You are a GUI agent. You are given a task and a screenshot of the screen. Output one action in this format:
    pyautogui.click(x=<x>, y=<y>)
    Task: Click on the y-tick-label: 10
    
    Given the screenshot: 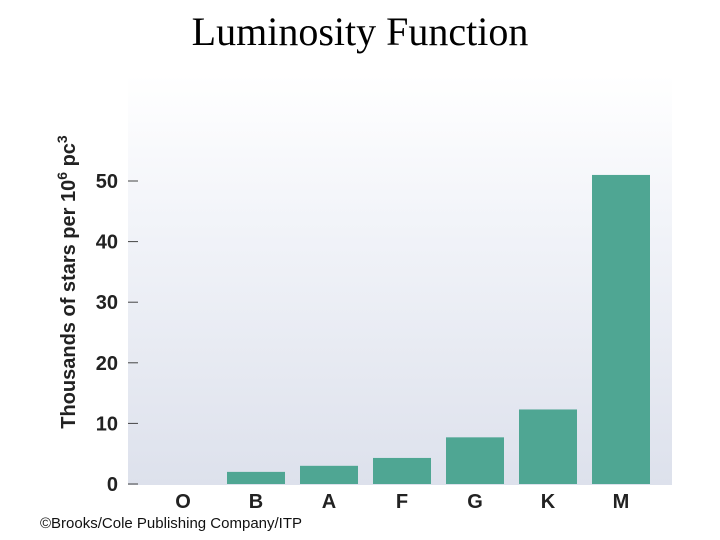 What is the action you would take?
    pyautogui.click(x=107, y=424)
    